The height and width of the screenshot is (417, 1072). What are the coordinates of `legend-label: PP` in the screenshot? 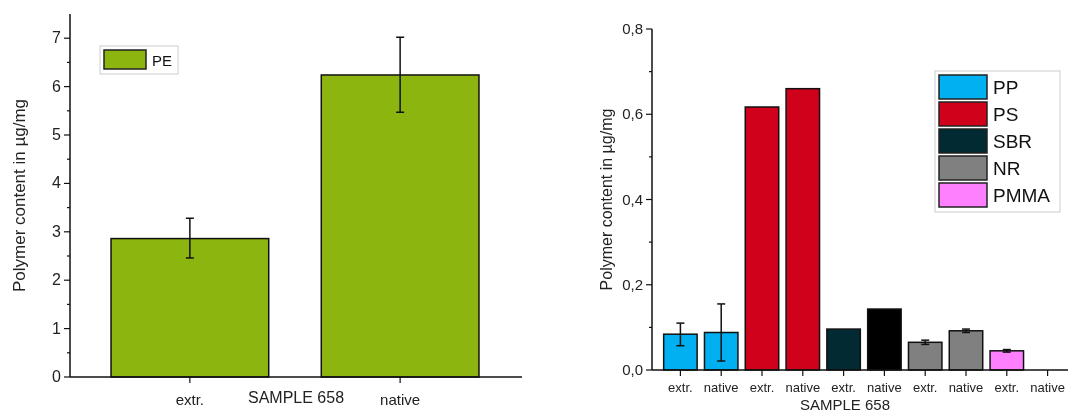 It's located at (1006, 87).